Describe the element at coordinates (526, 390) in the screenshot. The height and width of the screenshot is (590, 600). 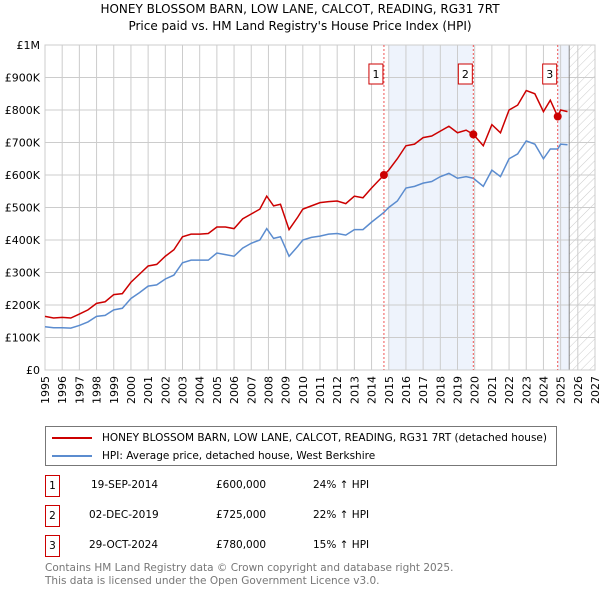
I see `x-tick-label: 2023` at that location.